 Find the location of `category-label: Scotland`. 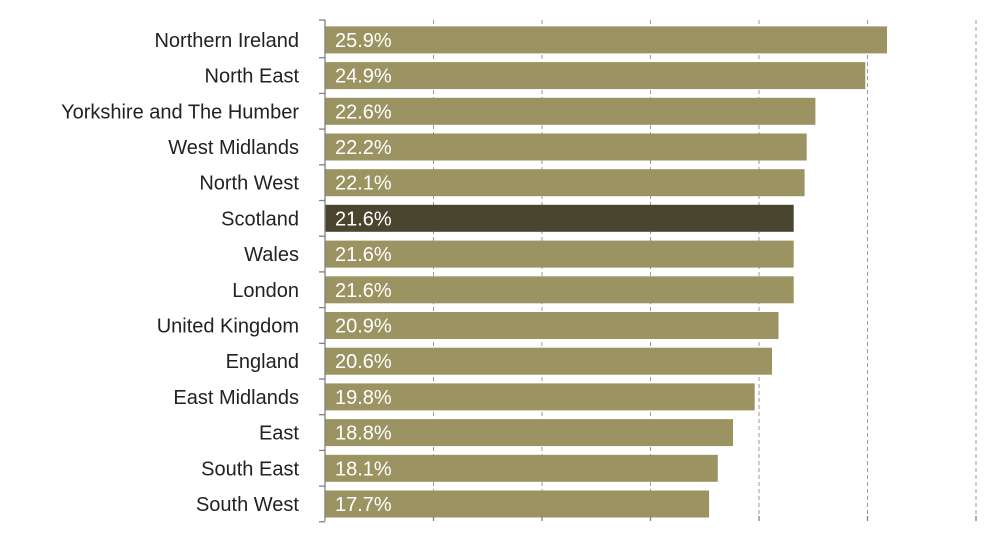

category-label: Scotland is located at coordinates (260, 219).